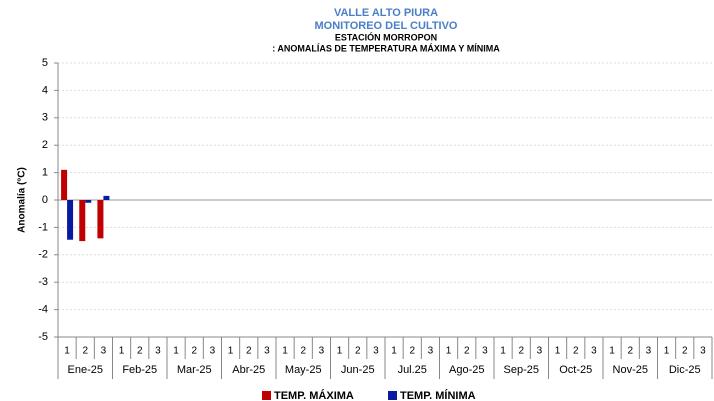  What do you see at coordinates (22, 200) in the screenshot?
I see `y-axis-label: Anomalía (°C)` at bounding box center [22, 200].